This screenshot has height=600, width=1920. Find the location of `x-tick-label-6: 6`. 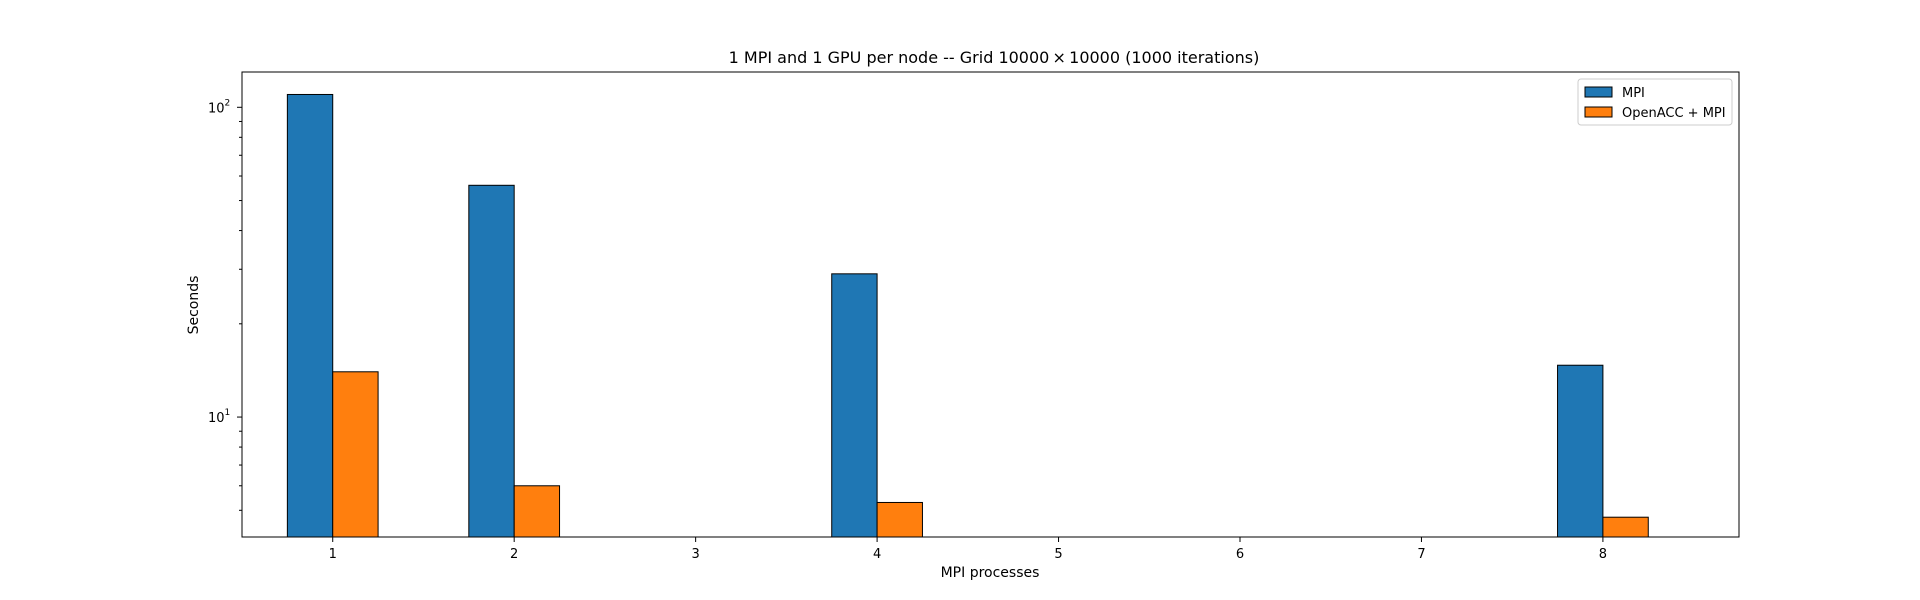

x-tick-label-6: 6 is located at coordinates (1240, 554).